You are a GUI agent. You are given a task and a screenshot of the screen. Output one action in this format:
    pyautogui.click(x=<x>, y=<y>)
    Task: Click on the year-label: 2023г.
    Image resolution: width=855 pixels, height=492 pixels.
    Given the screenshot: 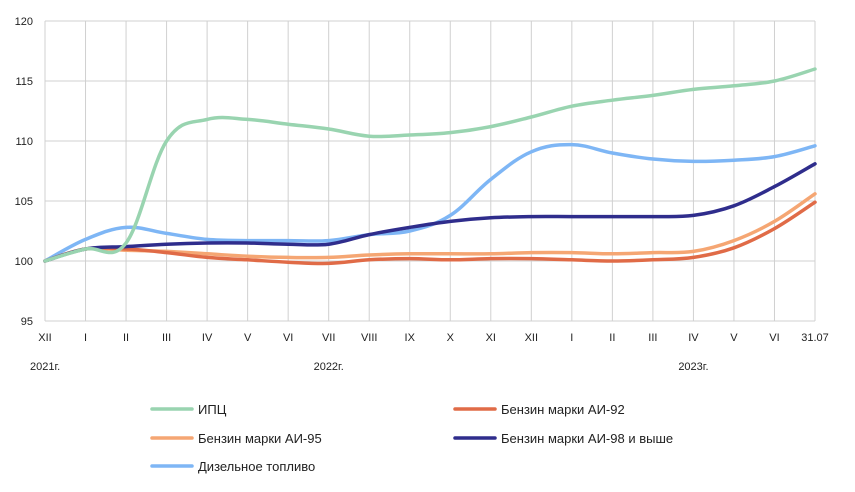 What is the action you would take?
    pyautogui.click(x=693, y=367)
    